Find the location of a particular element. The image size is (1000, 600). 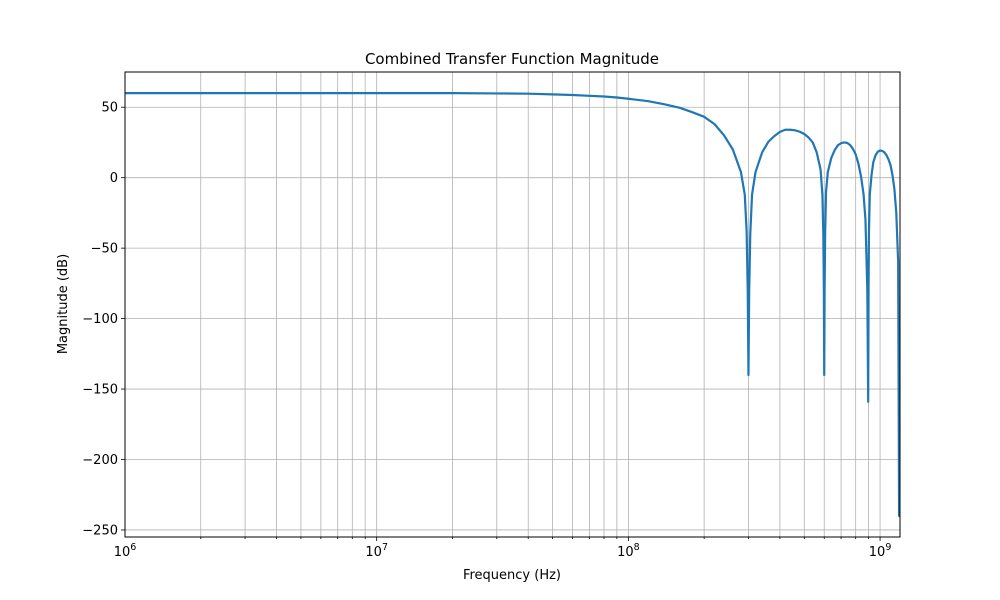

x-tick-label: 10⁹ is located at coordinates (880, 551).